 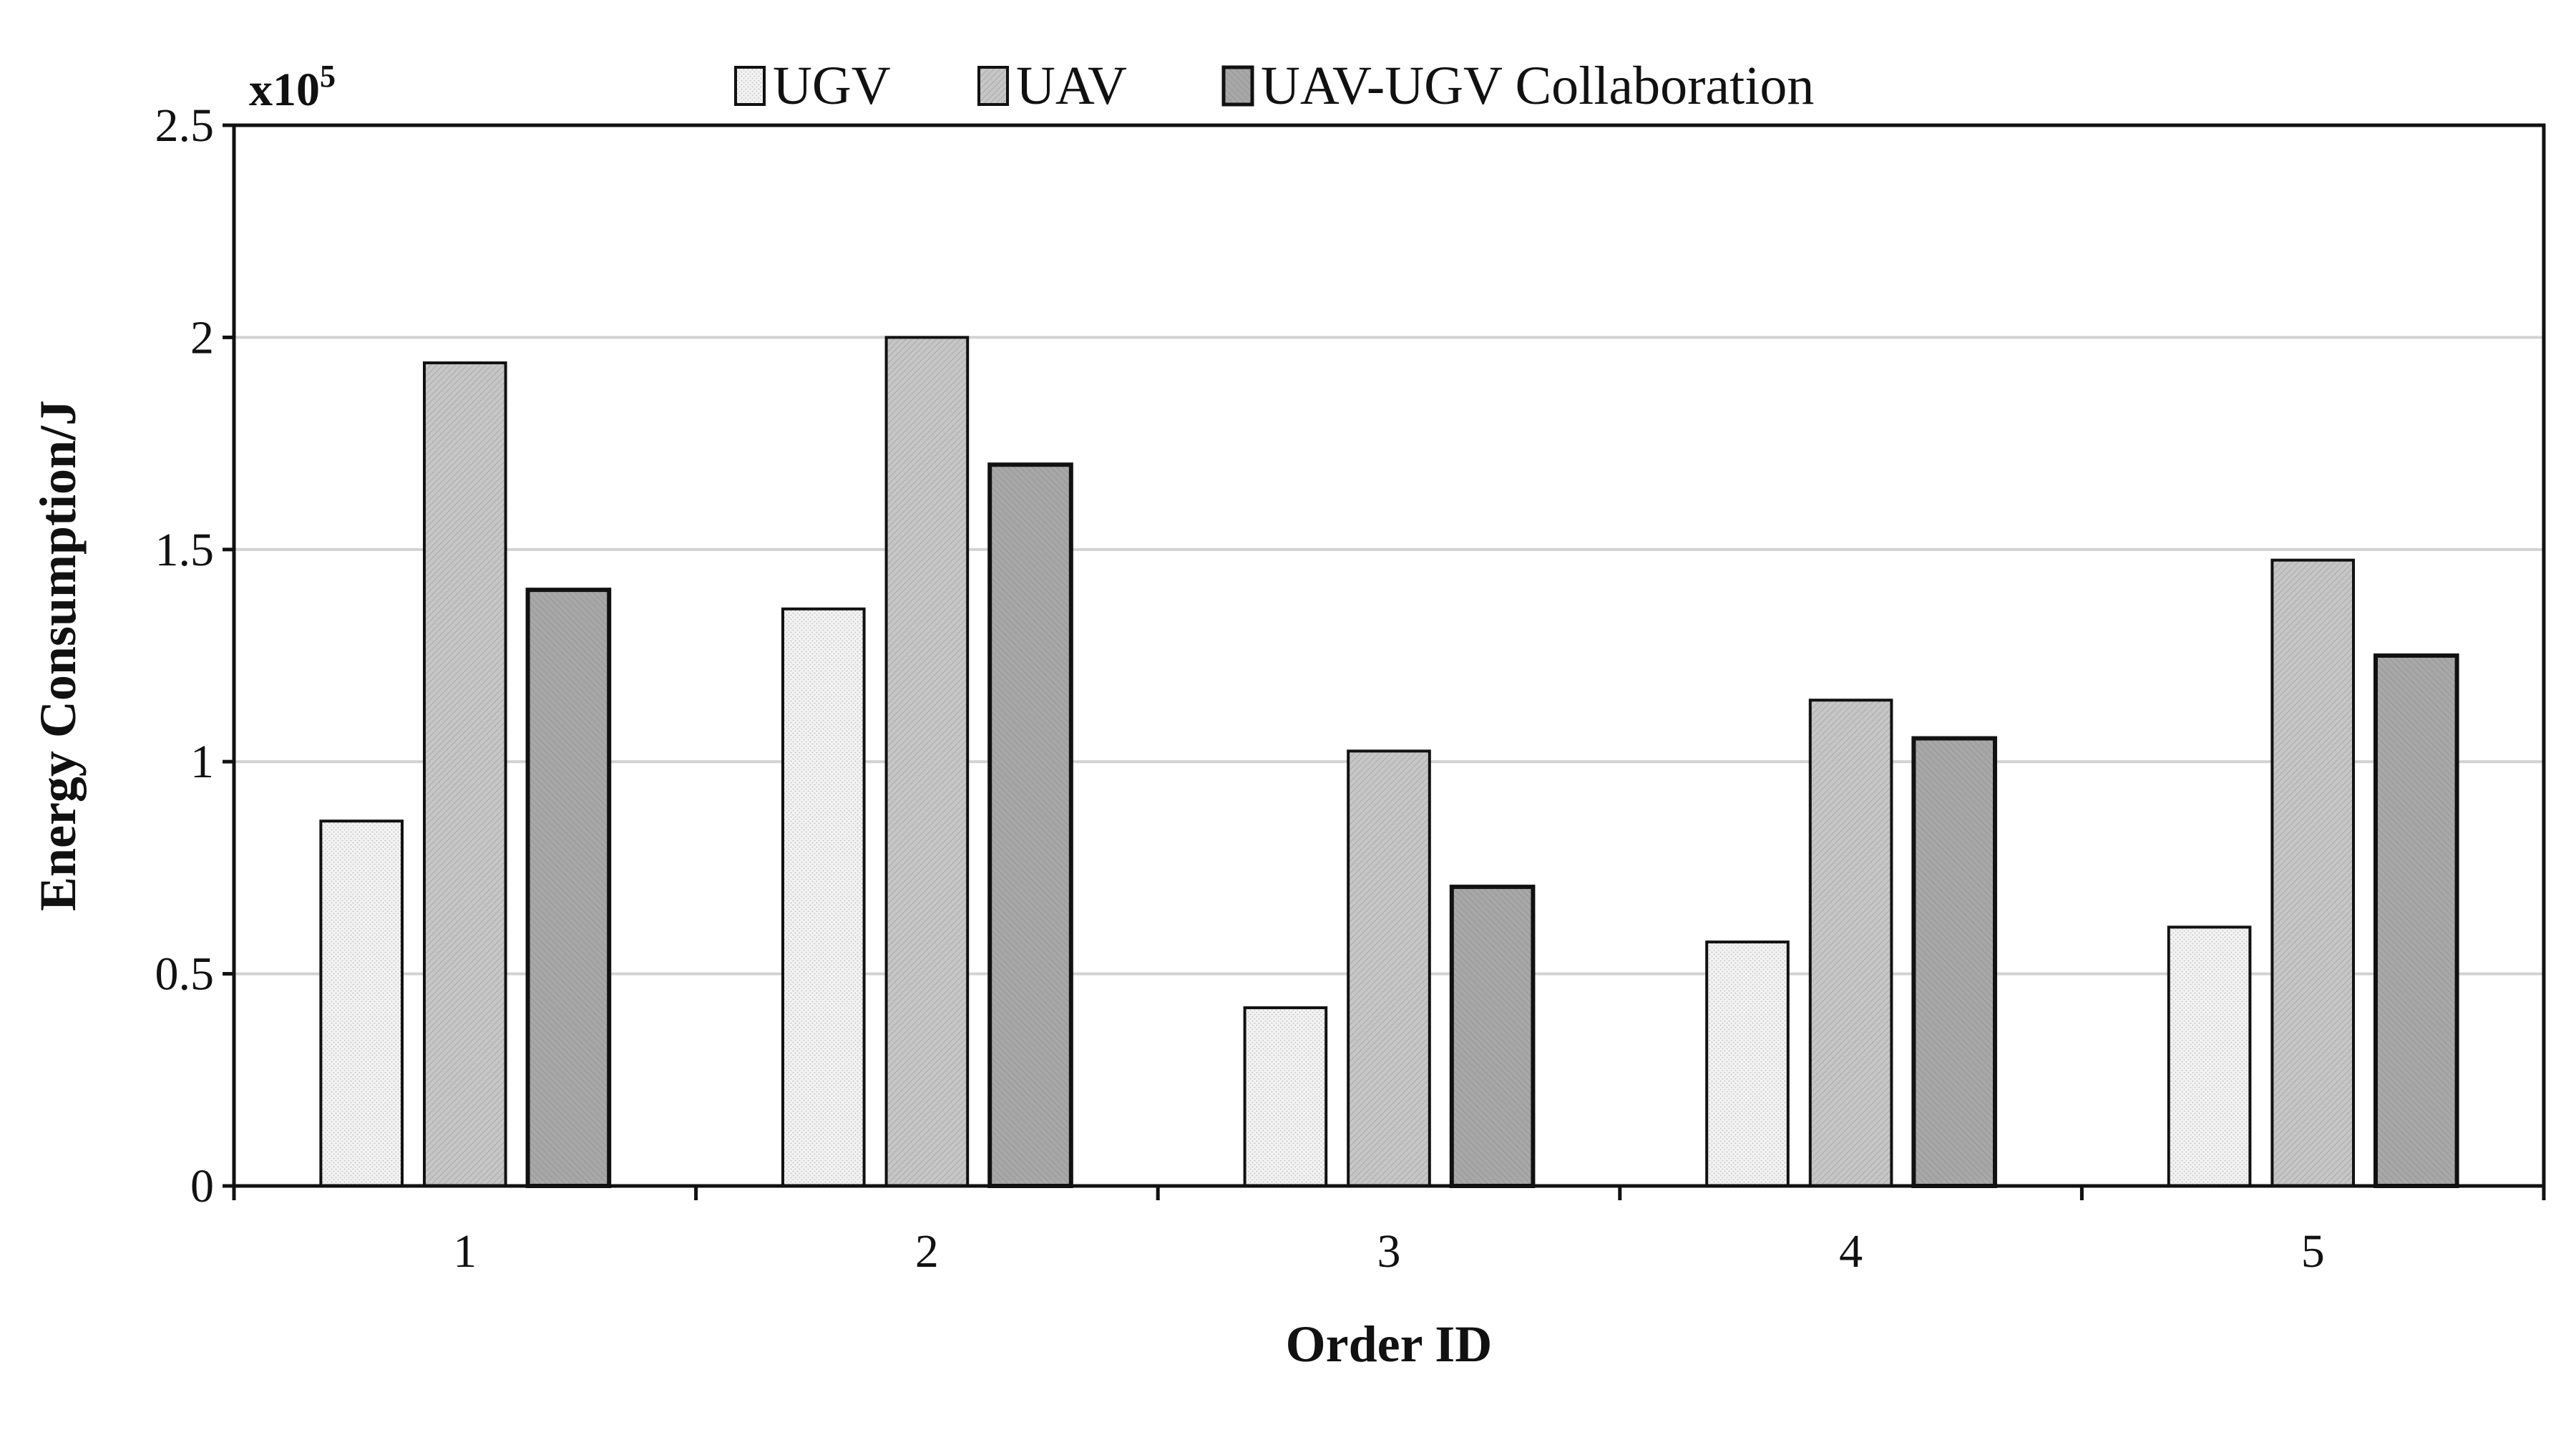 What do you see at coordinates (202, 762) in the screenshot?
I see `y-tick-label: 1` at bounding box center [202, 762].